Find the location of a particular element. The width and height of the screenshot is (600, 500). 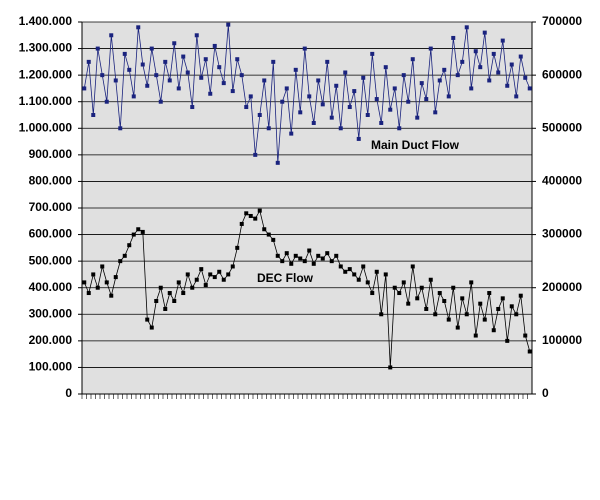

y-tick-label: 600.000 is located at coordinates (51, 234).